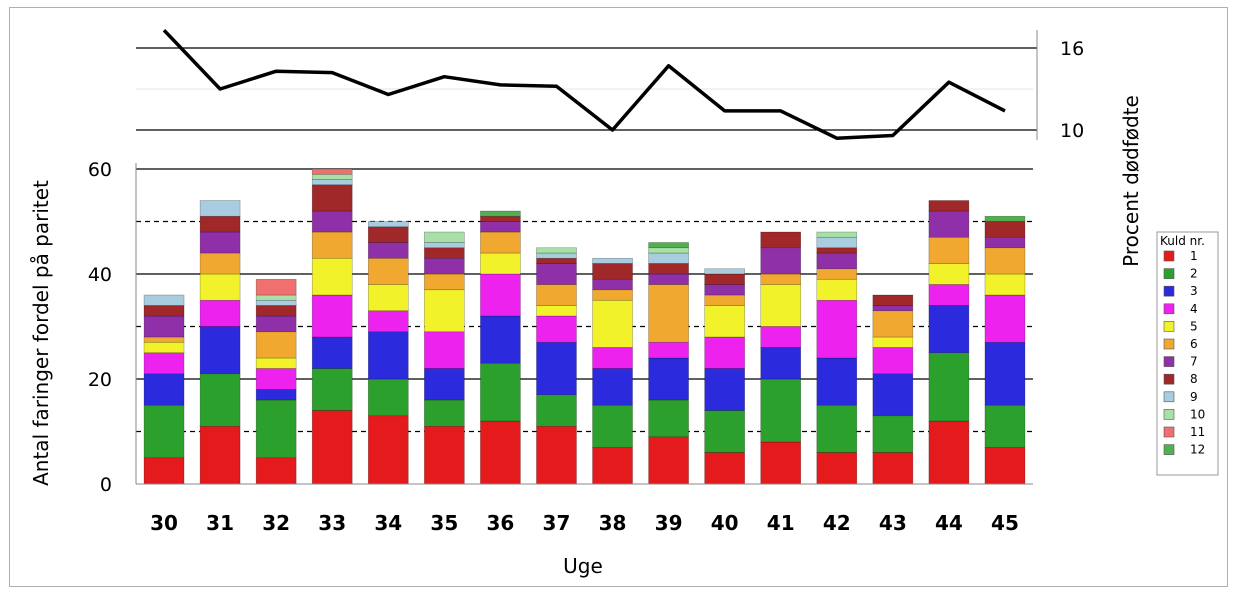  I want to click on stillborn-line, so click(584, 84).